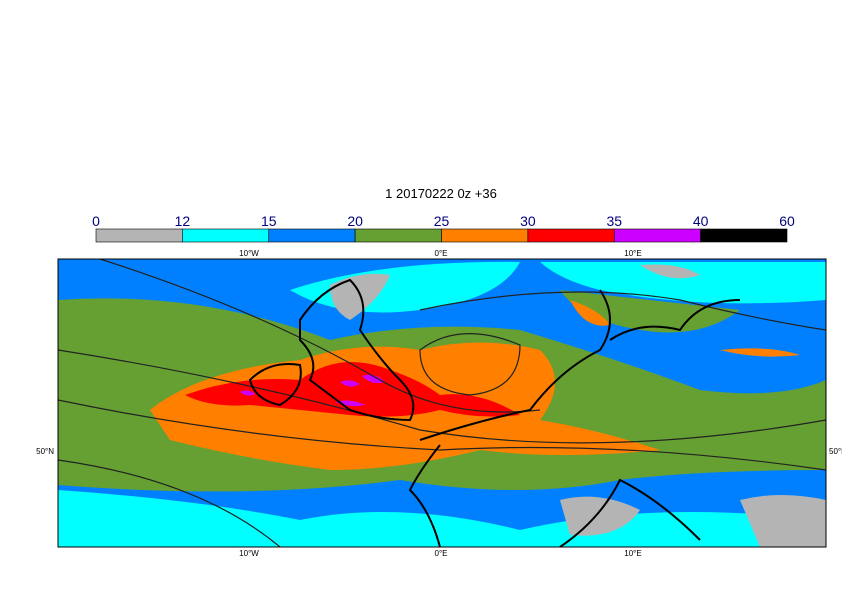  Describe the element at coordinates (183, 221) in the screenshot. I see `colorbar-label: 12` at that location.